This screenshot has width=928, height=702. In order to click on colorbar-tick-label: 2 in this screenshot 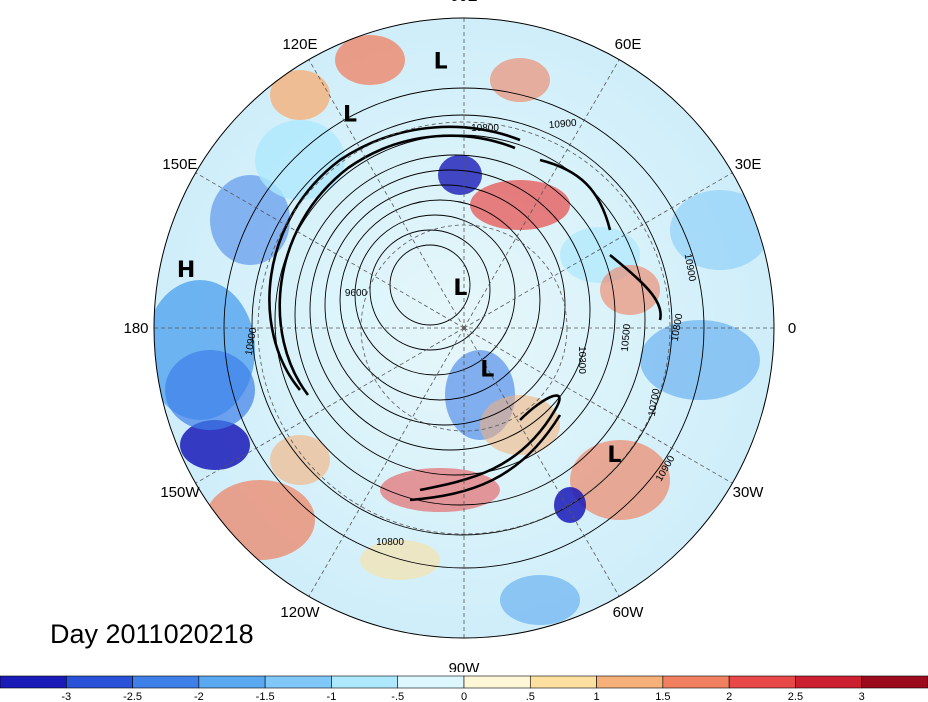, I will do `click(729, 696)`.